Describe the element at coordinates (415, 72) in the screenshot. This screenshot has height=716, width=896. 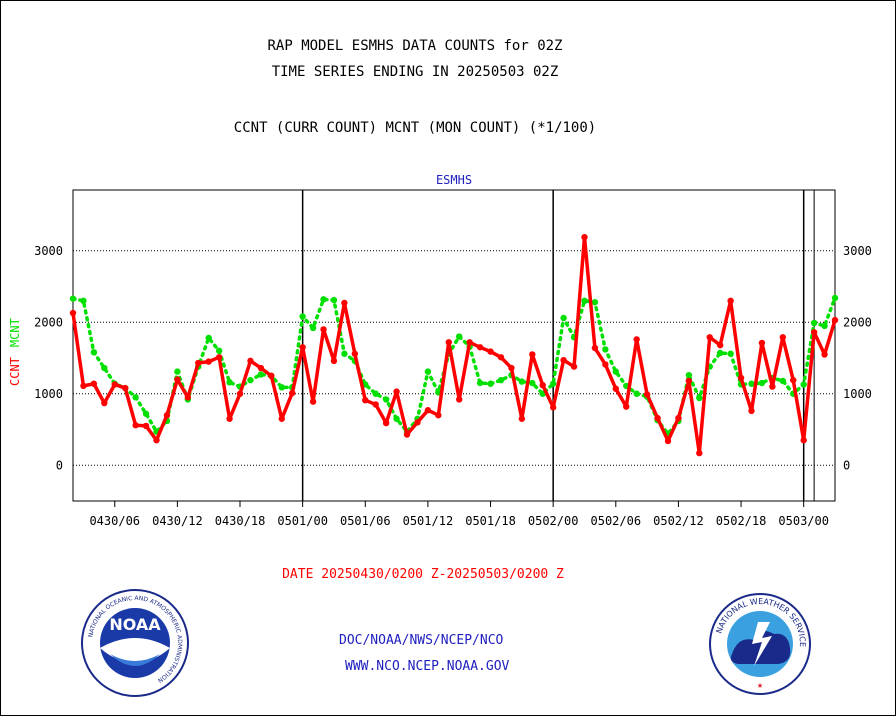
I see `chart-header-line2: TIME SERIES ENDING IN 20250503 02Z` at that location.